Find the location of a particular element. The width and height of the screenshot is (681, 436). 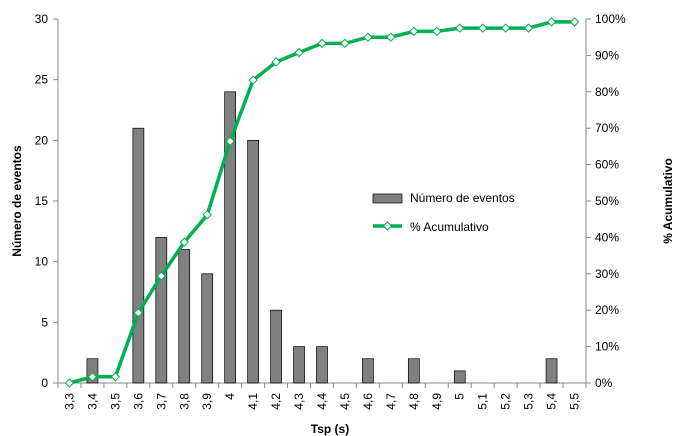

x-tick-label: 3,3 is located at coordinates (69, 401).